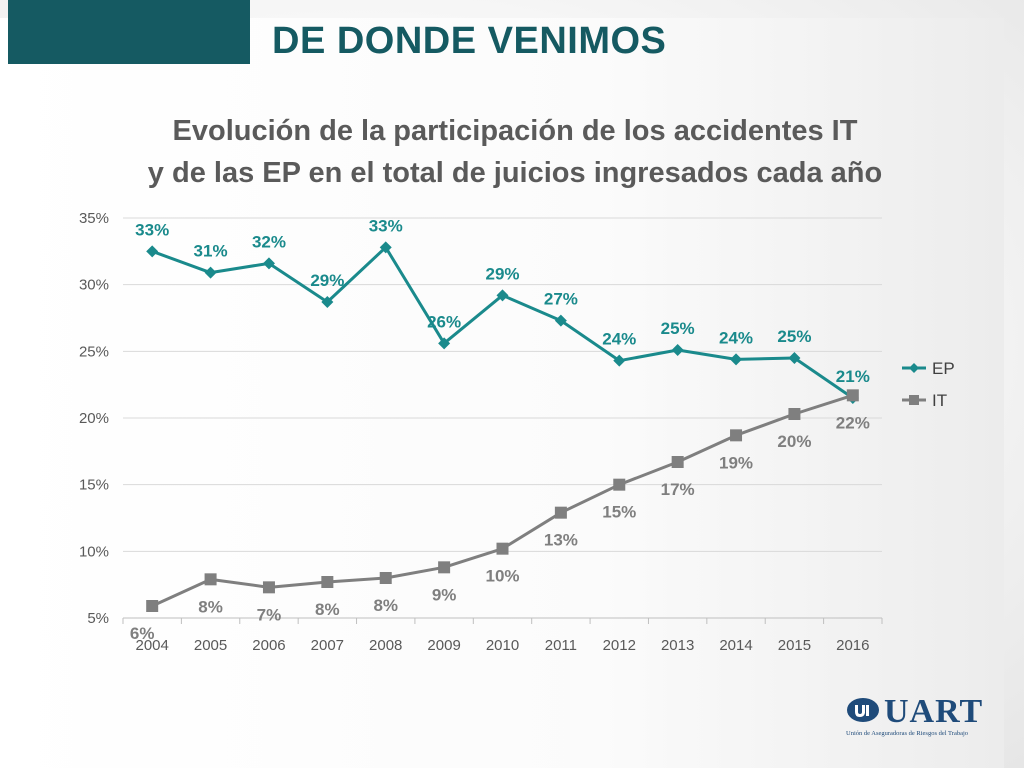 This screenshot has width=1024, height=768. I want to click on y-tick-label: 30%, so click(94, 285).